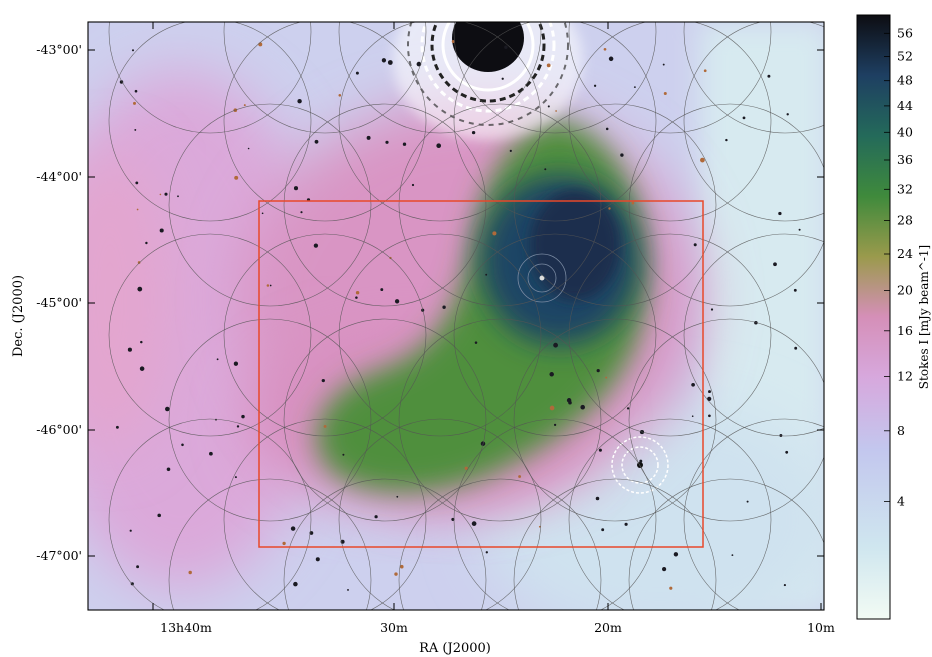  What do you see at coordinates (905, 253) in the screenshot?
I see `colorbar-tick-label: 24` at bounding box center [905, 253].